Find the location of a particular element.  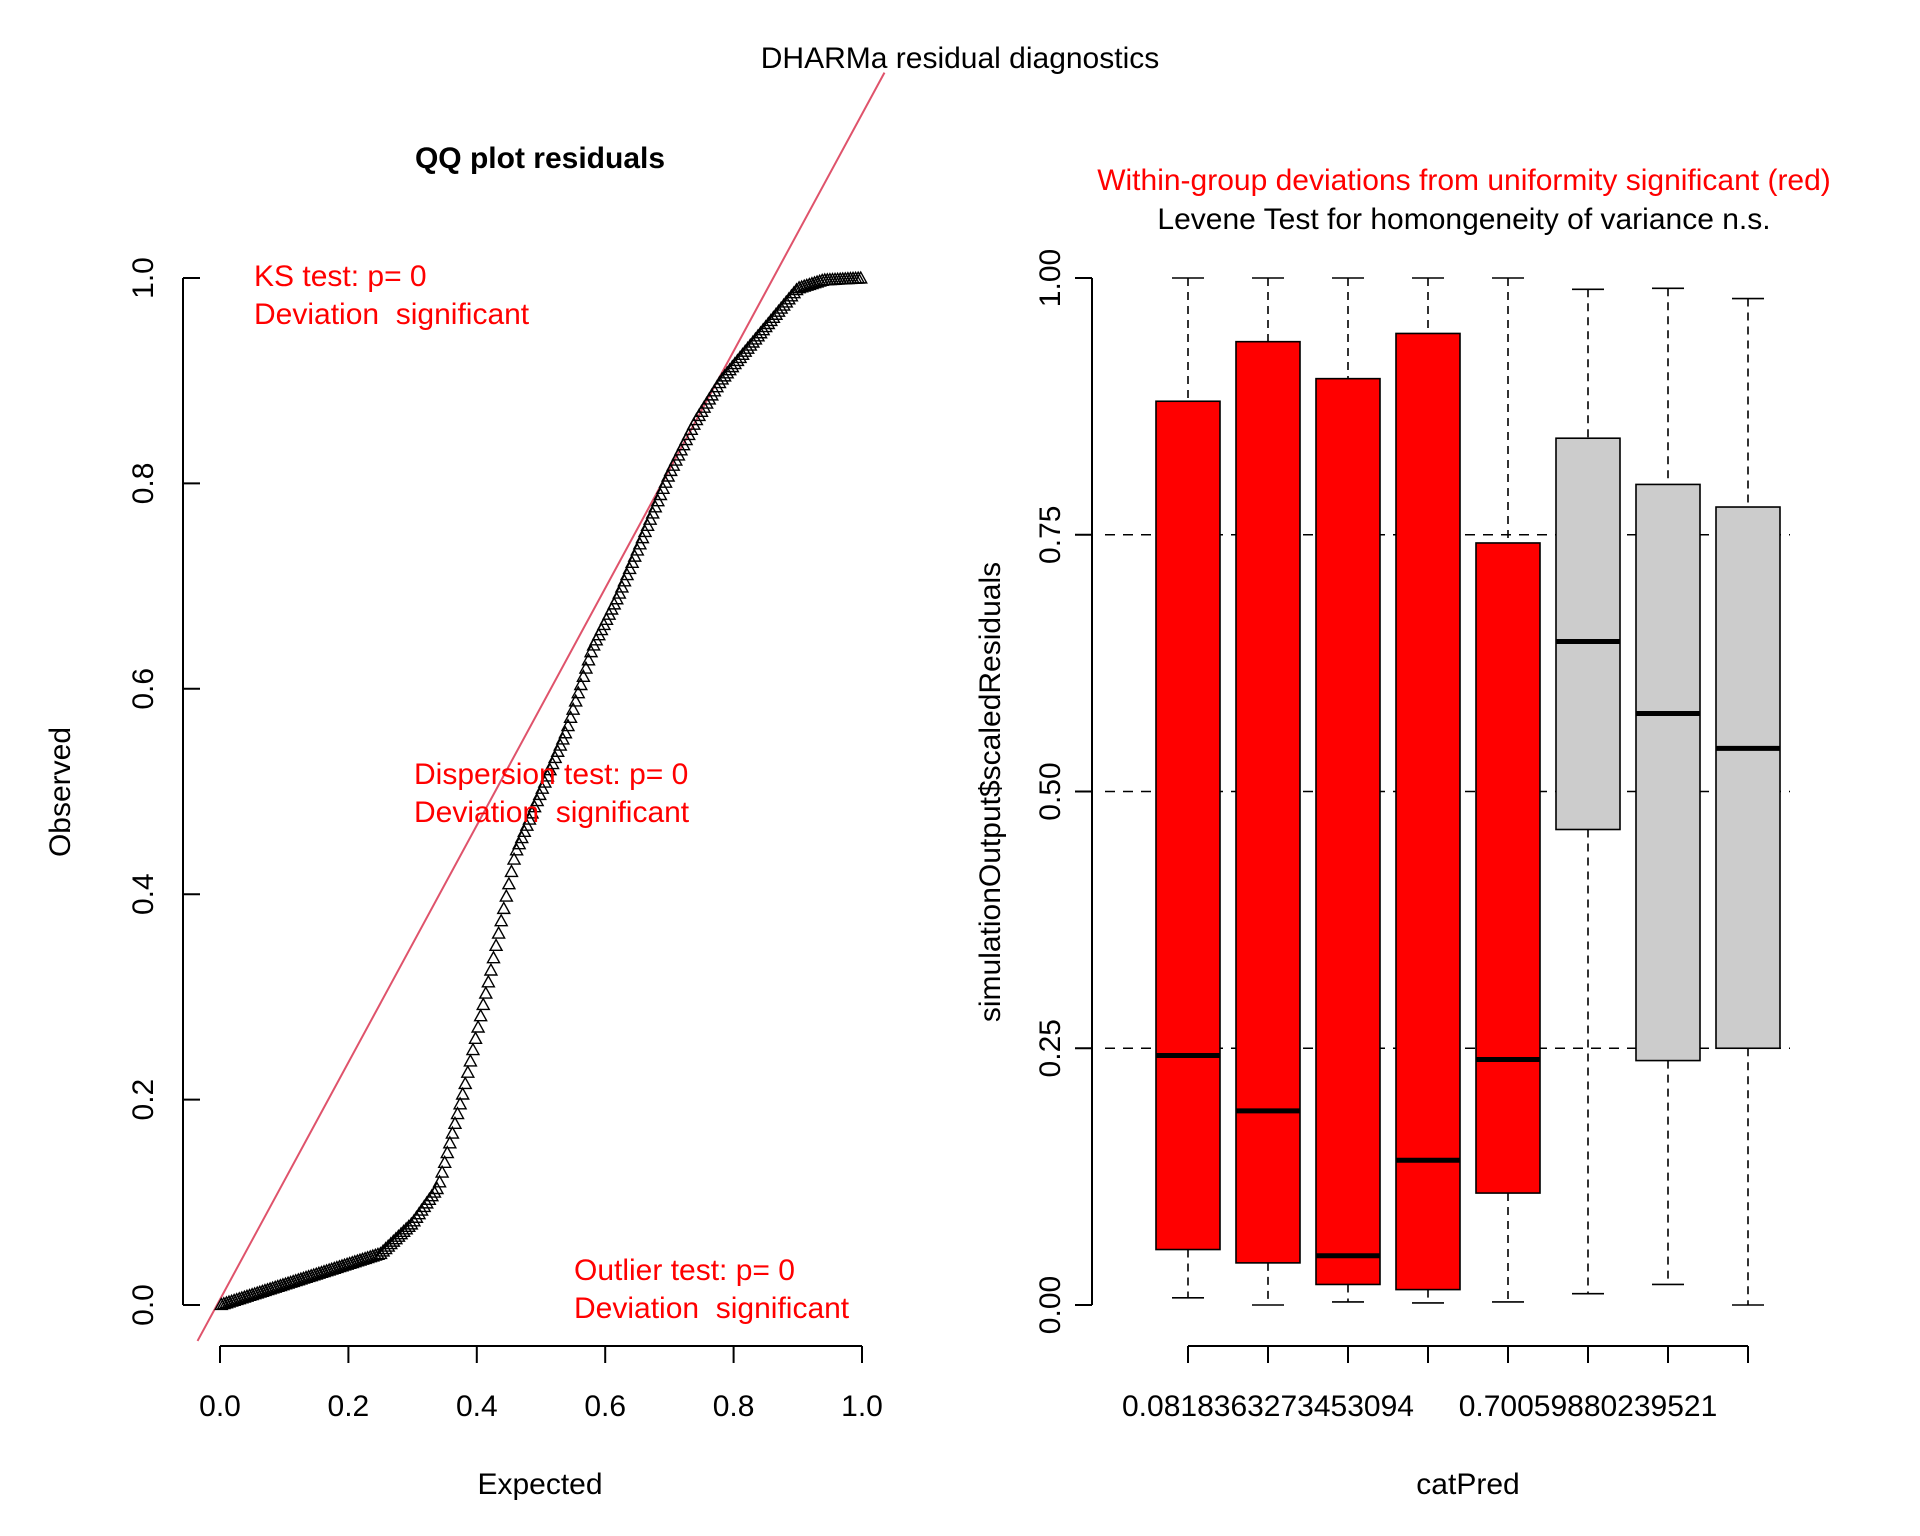

qq-y-tick-label: 0.0 is located at coordinates (143, 1305).